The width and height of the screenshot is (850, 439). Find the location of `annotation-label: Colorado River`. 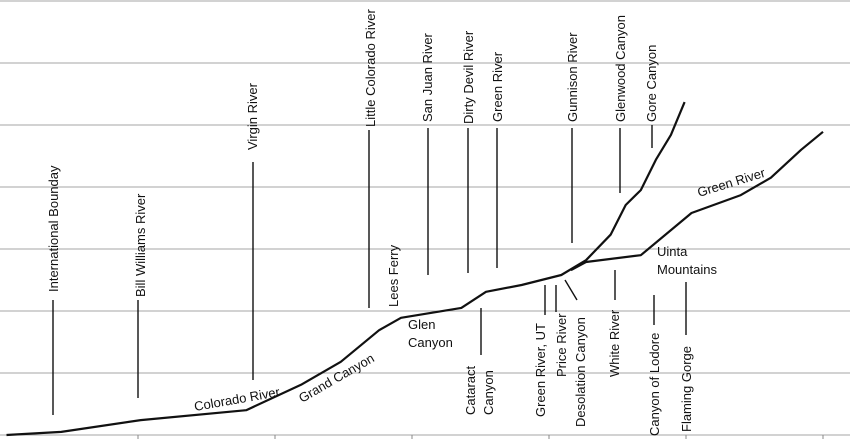

annotation-label: Colorado River is located at coordinates (237, 399).